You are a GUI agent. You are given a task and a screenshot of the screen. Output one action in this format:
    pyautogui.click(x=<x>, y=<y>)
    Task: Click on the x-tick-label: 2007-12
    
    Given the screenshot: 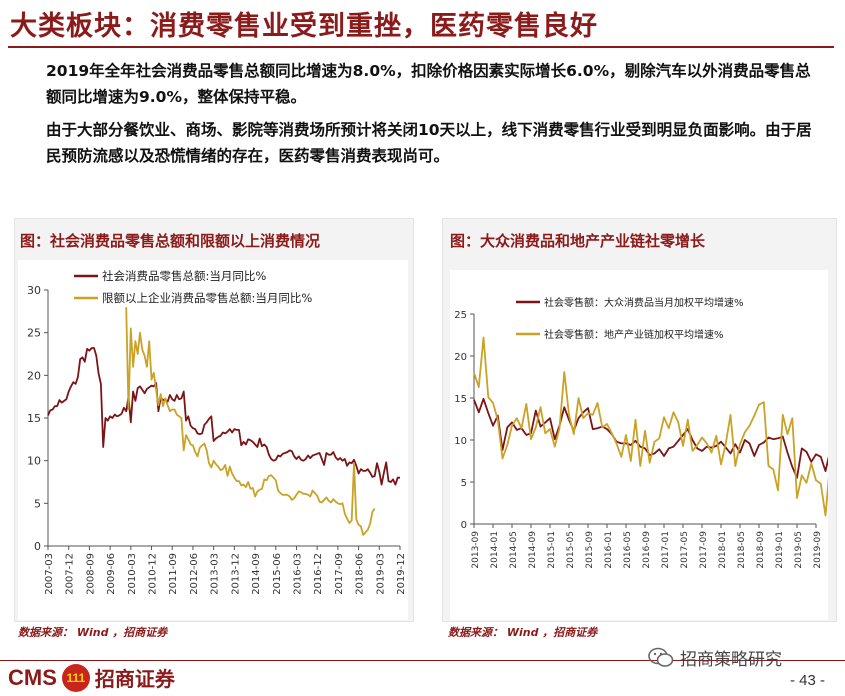 What is the action you would take?
    pyautogui.click(x=70, y=574)
    